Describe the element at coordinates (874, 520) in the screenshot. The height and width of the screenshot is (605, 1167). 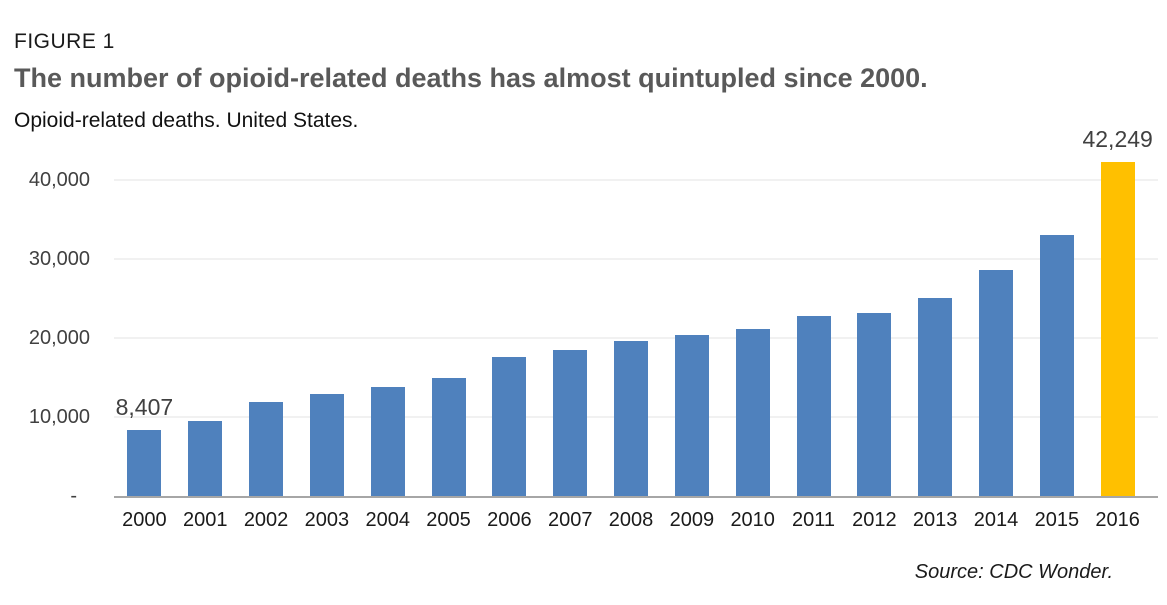
I see `x-tick-label-2012: 2012` at that location.